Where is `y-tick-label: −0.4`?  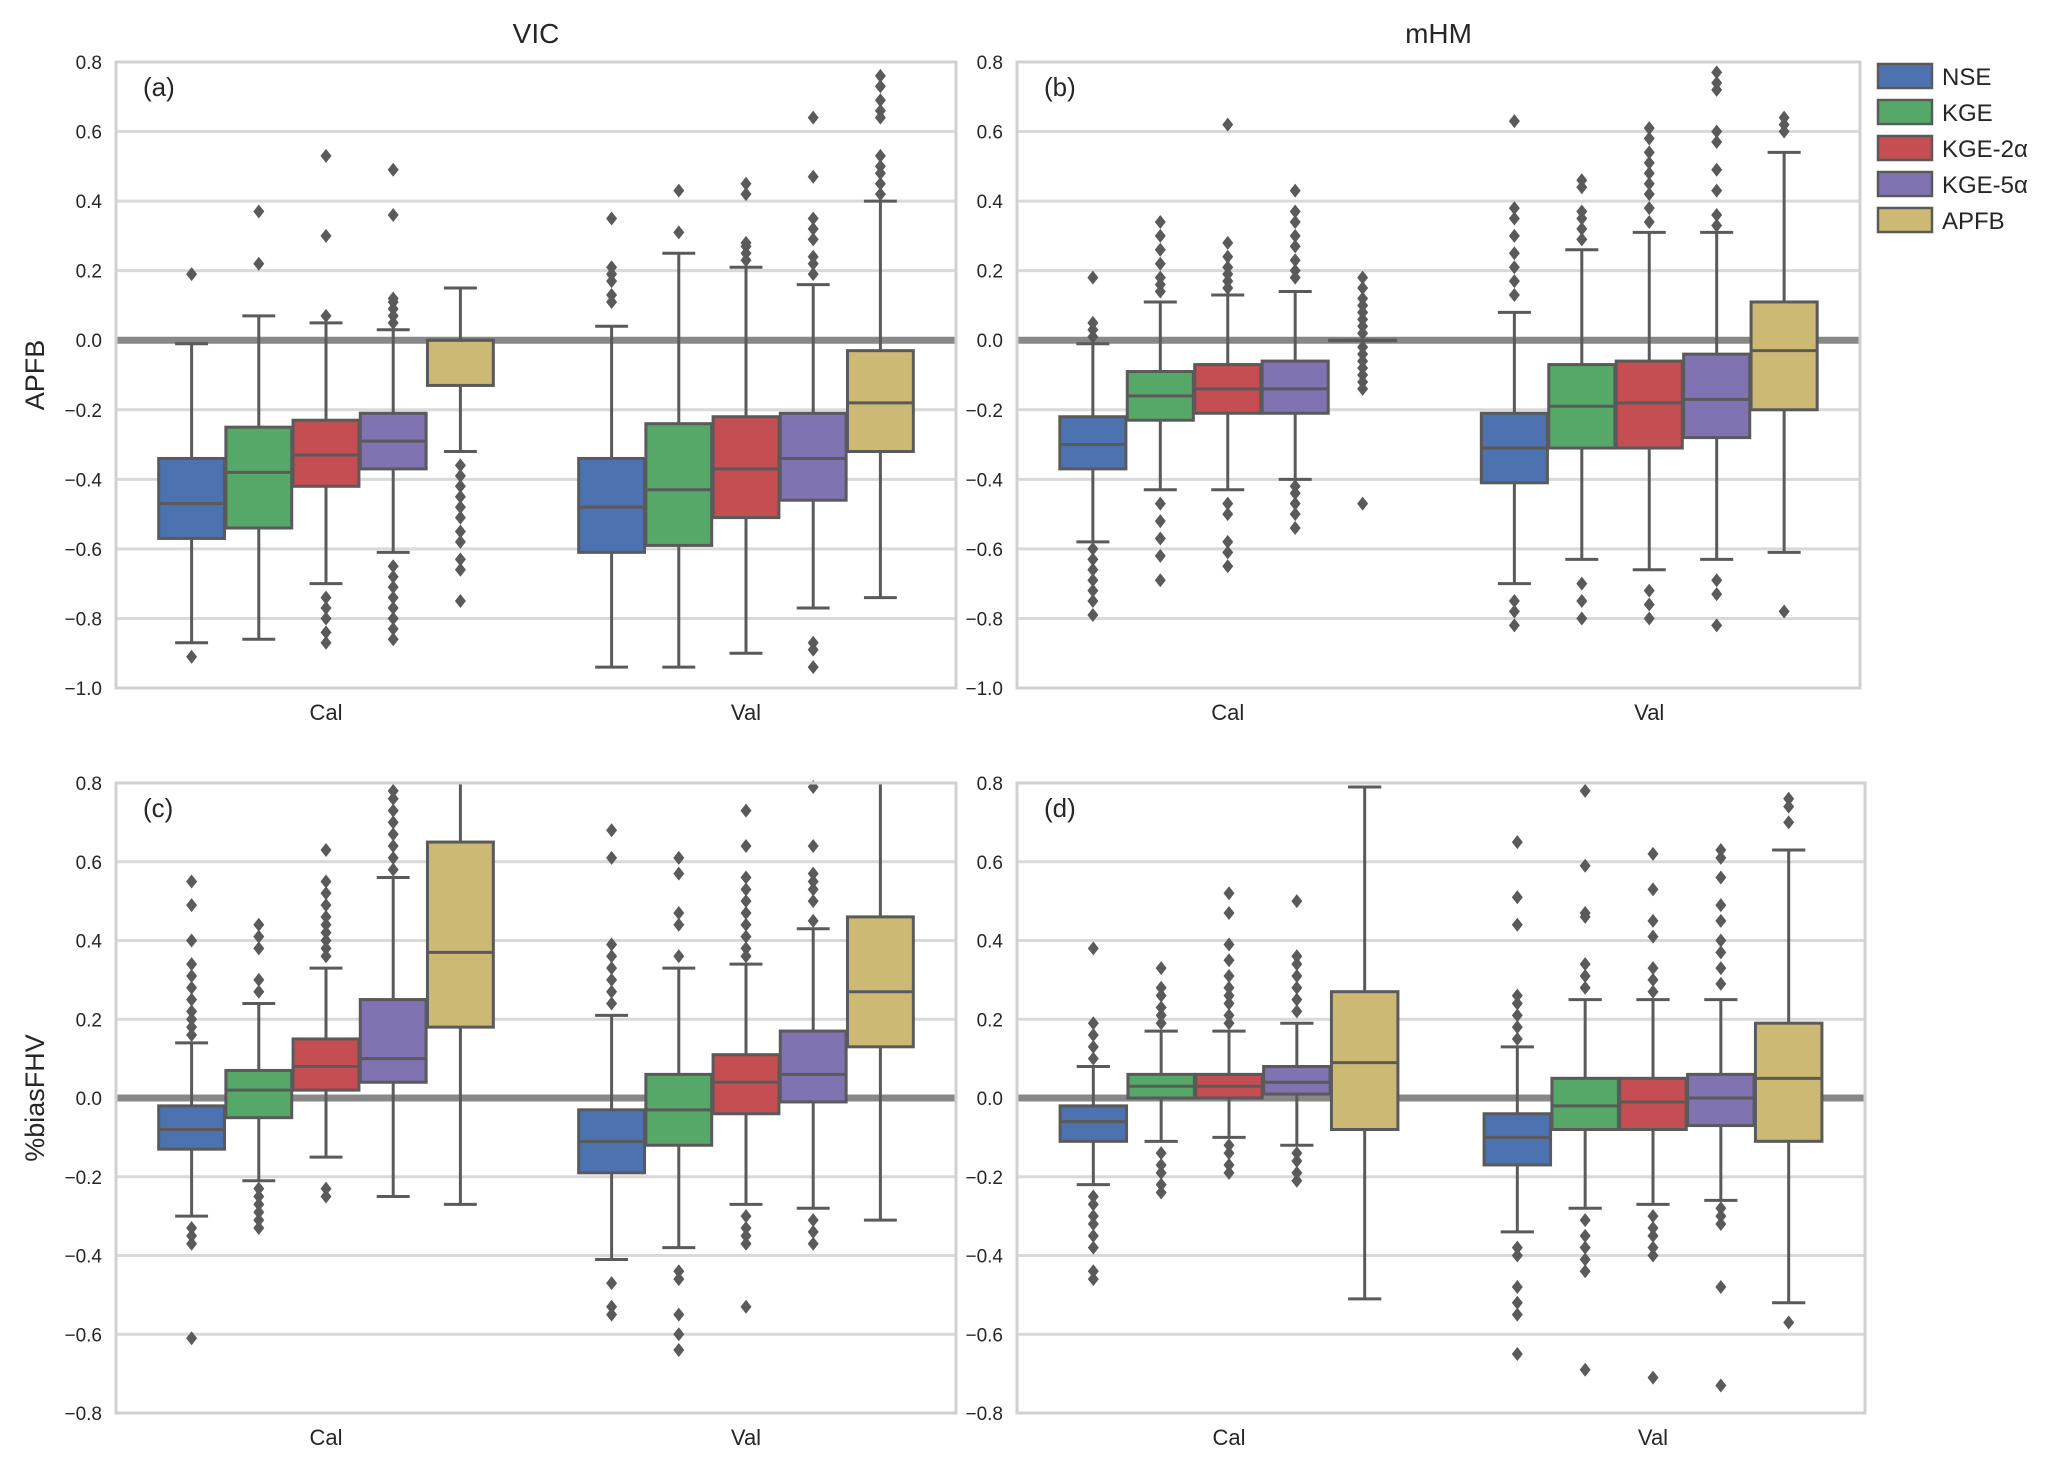
y-tick-label: −0.4 is located at coordinates (984, 480).